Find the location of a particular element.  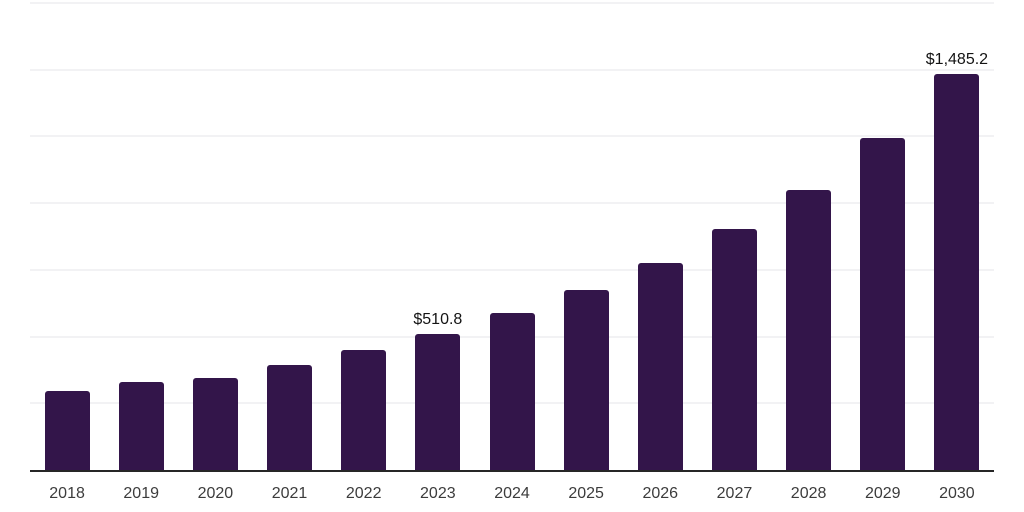

x-axis-label-2022: 2022 is located at coordinates (363, 493).